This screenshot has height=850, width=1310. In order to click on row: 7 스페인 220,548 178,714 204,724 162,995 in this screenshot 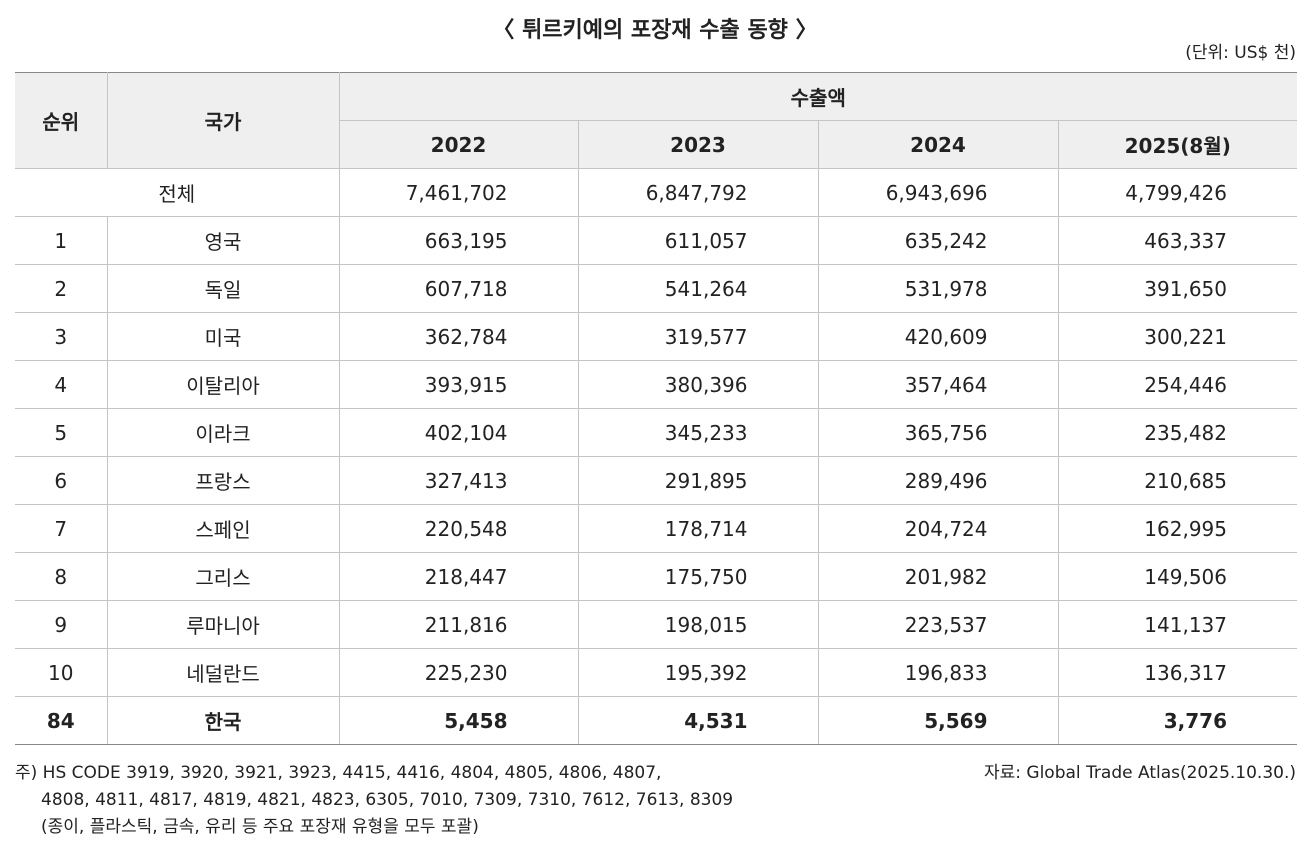, I will do `click(656, 528)`.